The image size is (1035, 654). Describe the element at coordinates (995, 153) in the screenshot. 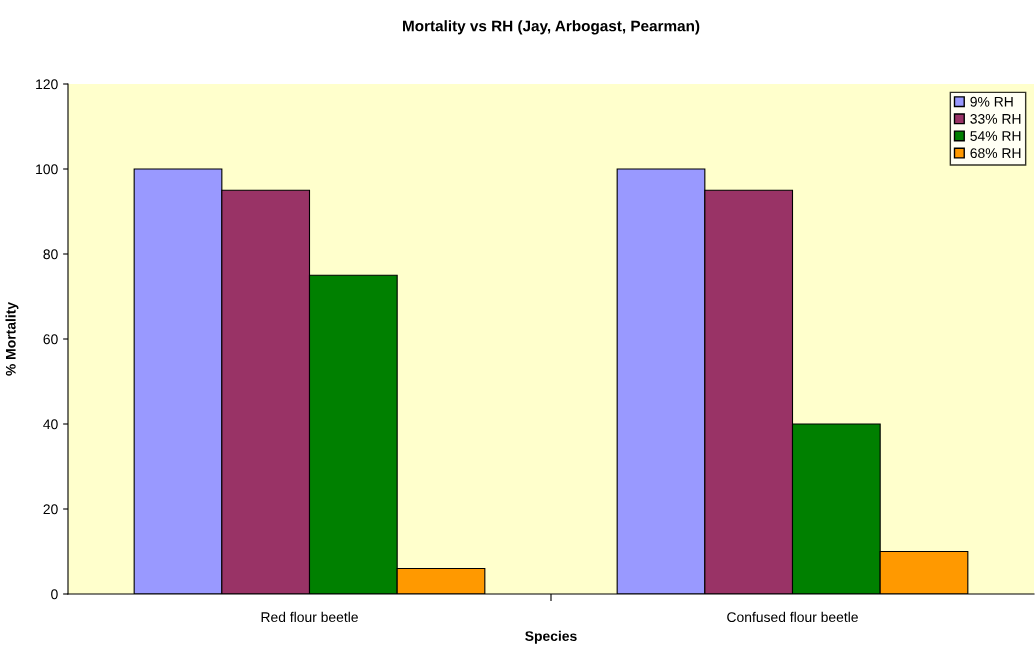

I see `legend-label: 68% RH` at that location.